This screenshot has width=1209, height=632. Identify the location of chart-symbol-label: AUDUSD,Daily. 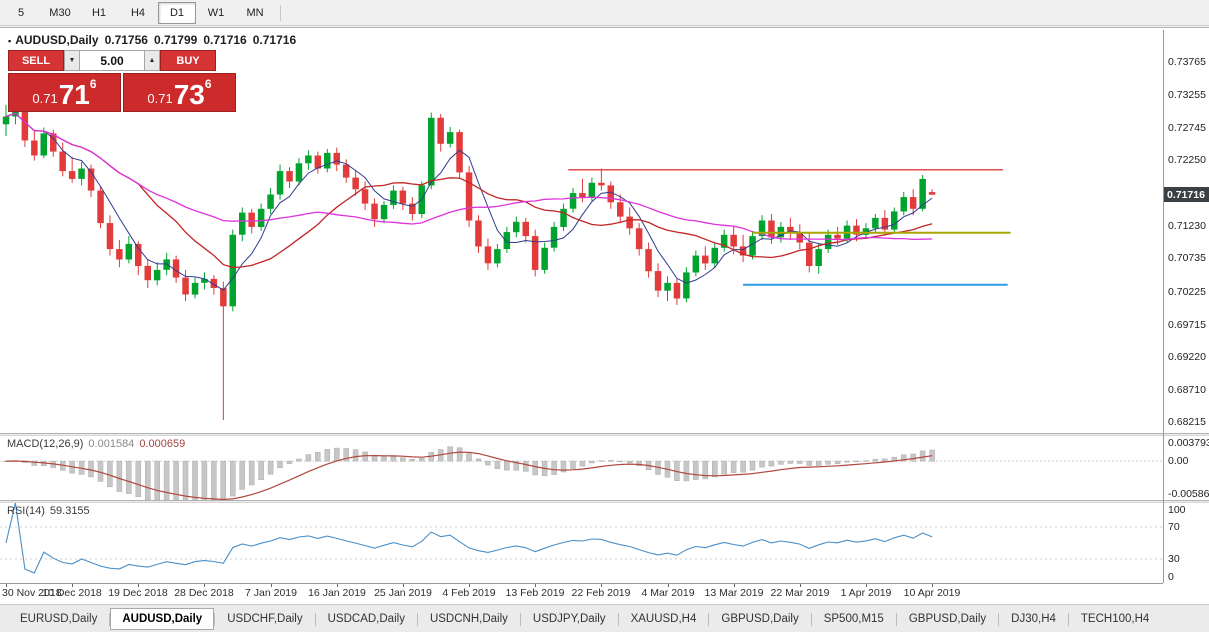
(57, 40).